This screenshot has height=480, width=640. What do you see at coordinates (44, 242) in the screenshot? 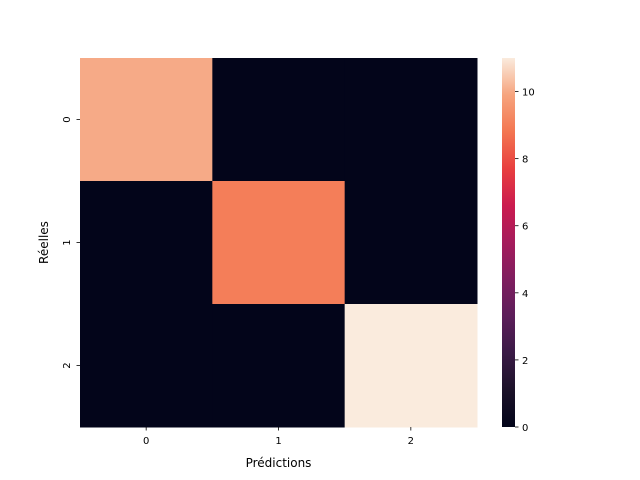
I see `y-axis-label: Réelles` at bounding box center [44, 242].